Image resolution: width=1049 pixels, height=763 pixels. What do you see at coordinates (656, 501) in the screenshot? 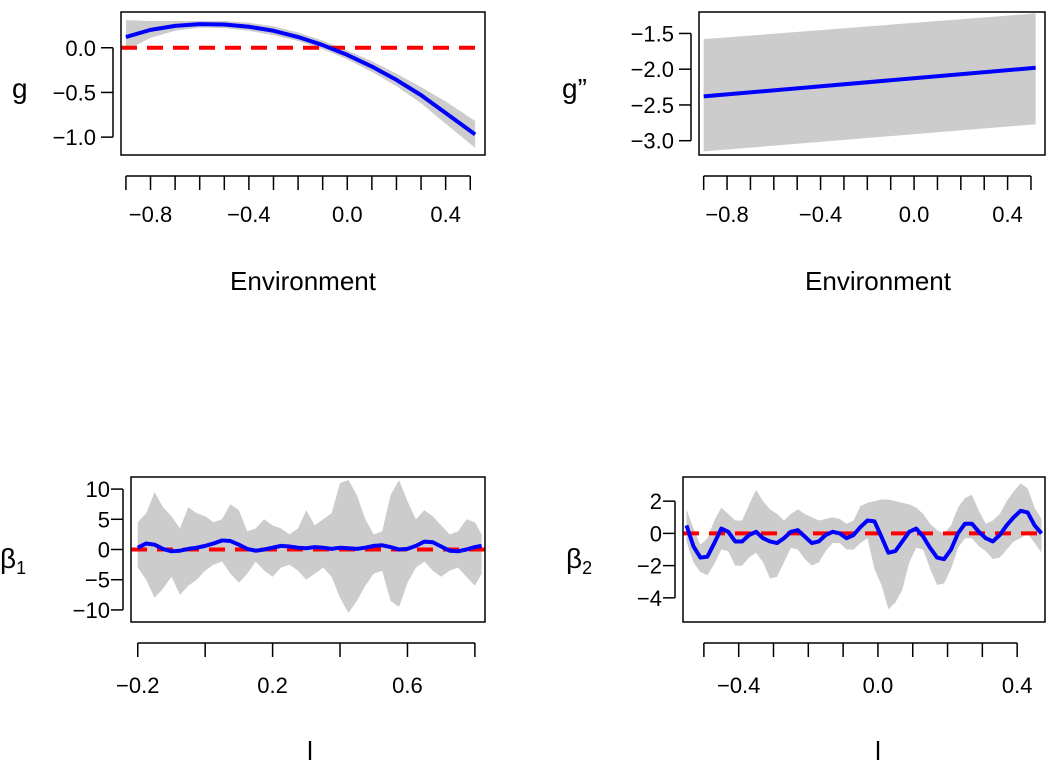
I see `y-tick-label: 2` at bounding box center [656, 501].